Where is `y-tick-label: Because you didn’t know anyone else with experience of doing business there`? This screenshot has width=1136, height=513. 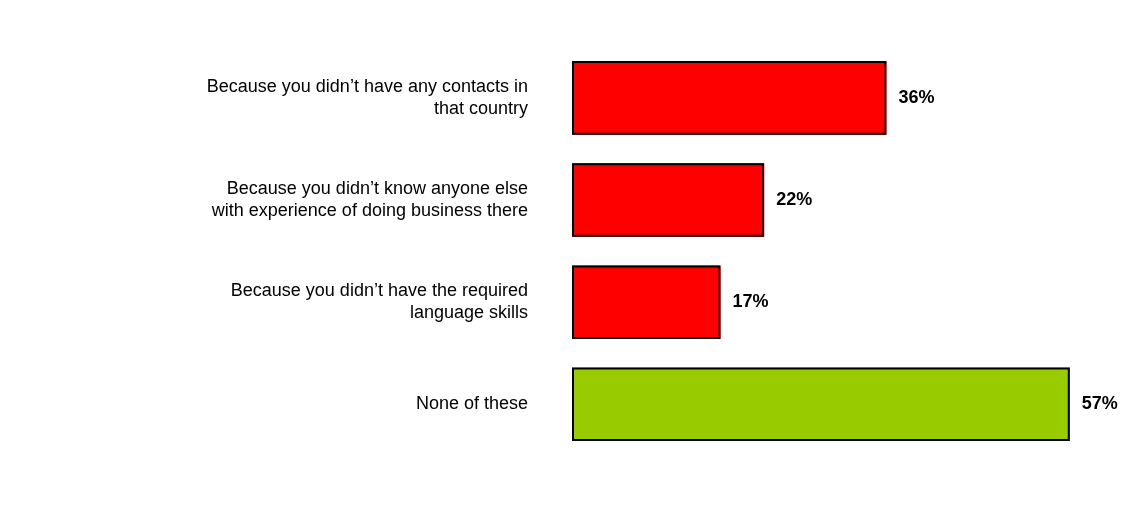
y-tick-label: Because you didn’t know anyone else with experience of doing business there is located at coordinates (369, 199).